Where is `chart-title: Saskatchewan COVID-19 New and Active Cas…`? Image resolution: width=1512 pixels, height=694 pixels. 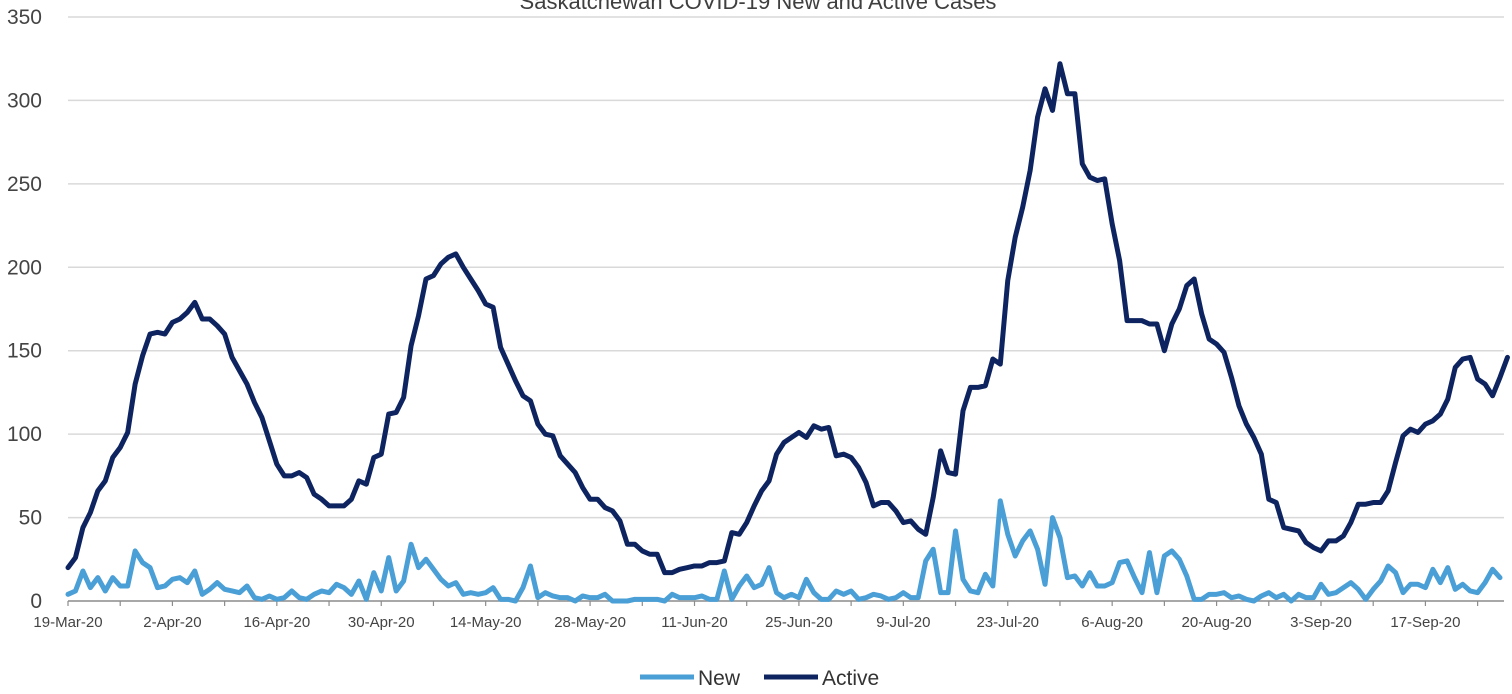 chart-title: Saskatchewan COVID-19 New and Active Cas… is located at coordinates (758, 7).